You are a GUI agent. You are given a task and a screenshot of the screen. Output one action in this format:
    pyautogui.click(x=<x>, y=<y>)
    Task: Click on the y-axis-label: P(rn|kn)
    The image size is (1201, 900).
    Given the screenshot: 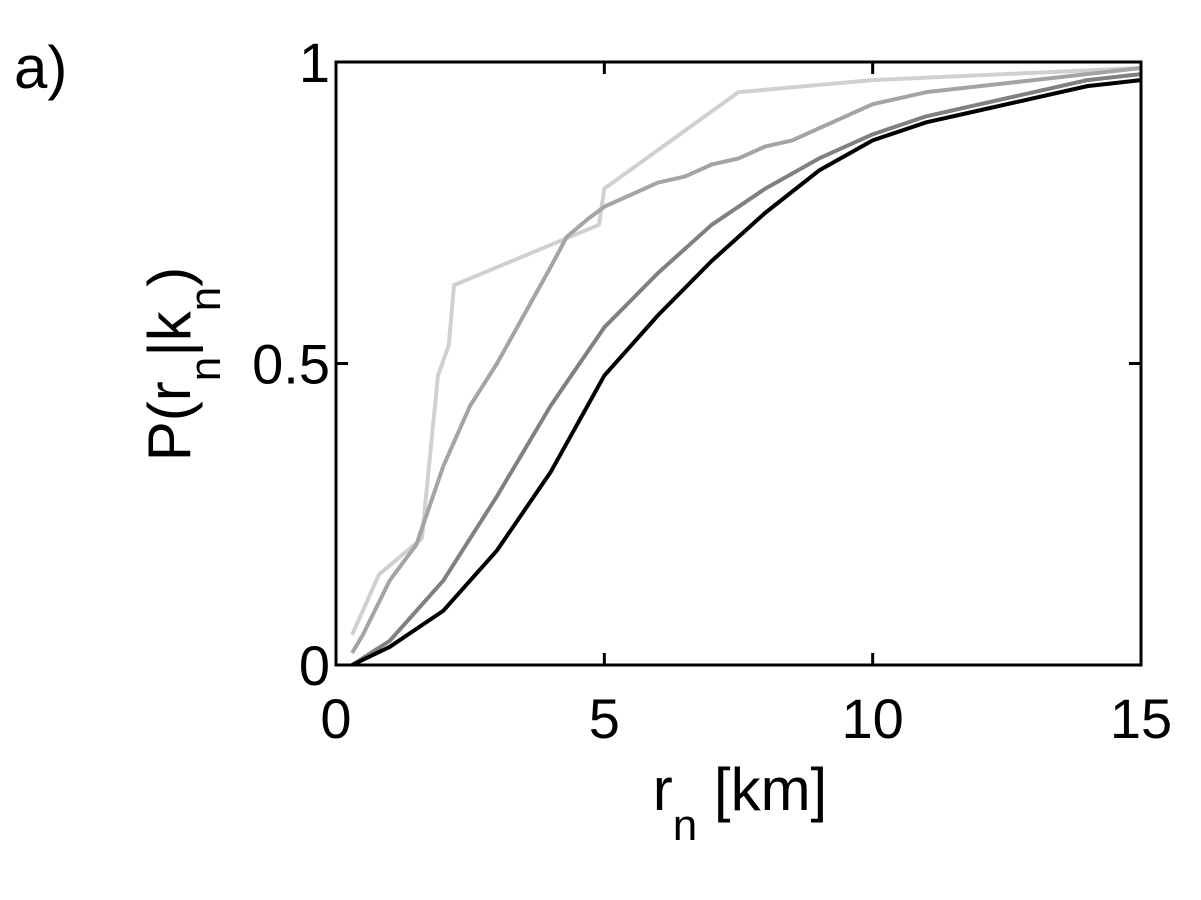 What is the action you would take?
    pyautogui.click(x=183, y=364)
    